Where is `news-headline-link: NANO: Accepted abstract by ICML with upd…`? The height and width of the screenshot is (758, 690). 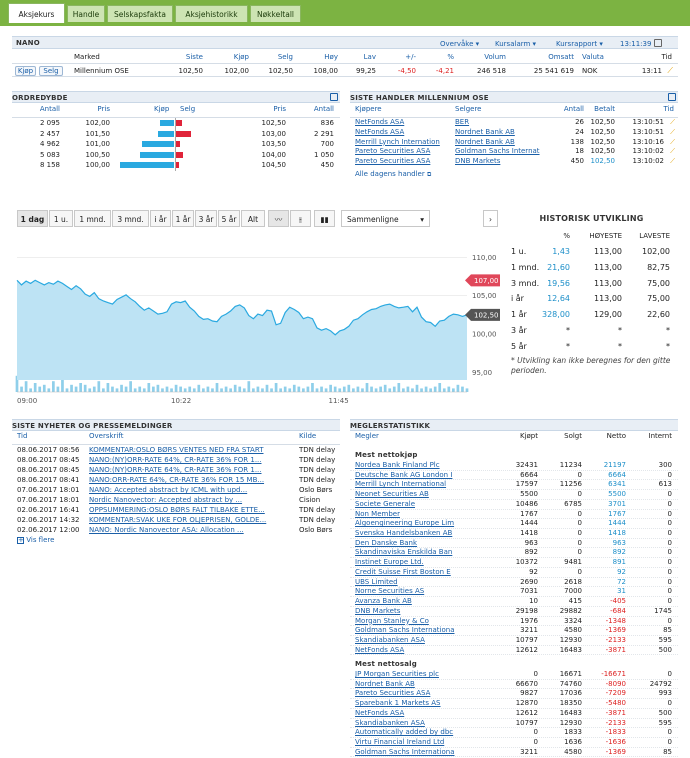 news-headline-link: NANO: Accepted abstract by ICML with upd… is located at coordinates (168, 490).